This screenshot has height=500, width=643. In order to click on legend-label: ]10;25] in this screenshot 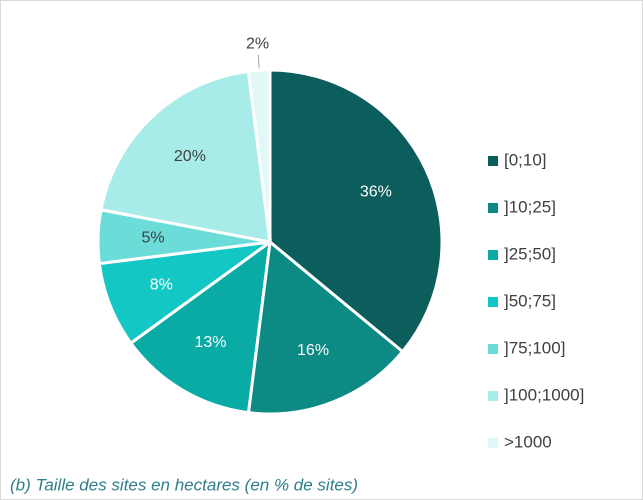, I will do `click(530, 206)`.